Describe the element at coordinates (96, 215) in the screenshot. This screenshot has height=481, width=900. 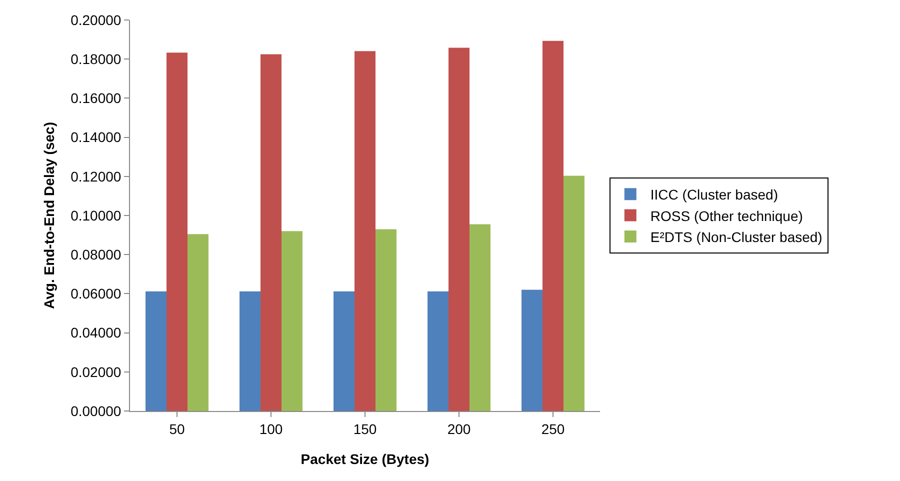
I see `y-tick-label: 0.10000` at that location.